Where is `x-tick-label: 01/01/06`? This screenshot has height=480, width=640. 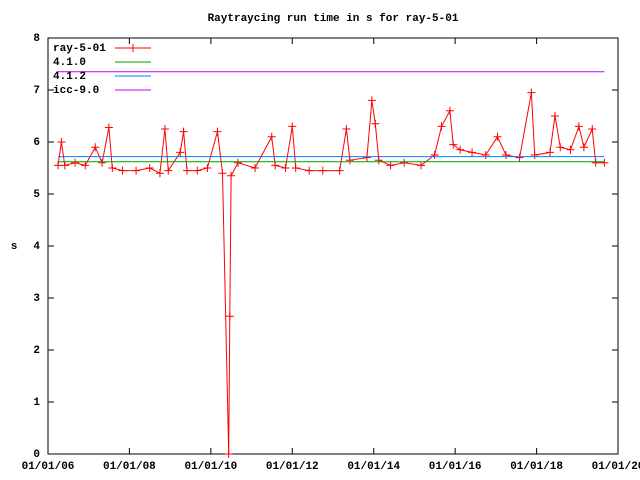 x-tick-label: 01/01/06 is located at coordinates (48, 467).